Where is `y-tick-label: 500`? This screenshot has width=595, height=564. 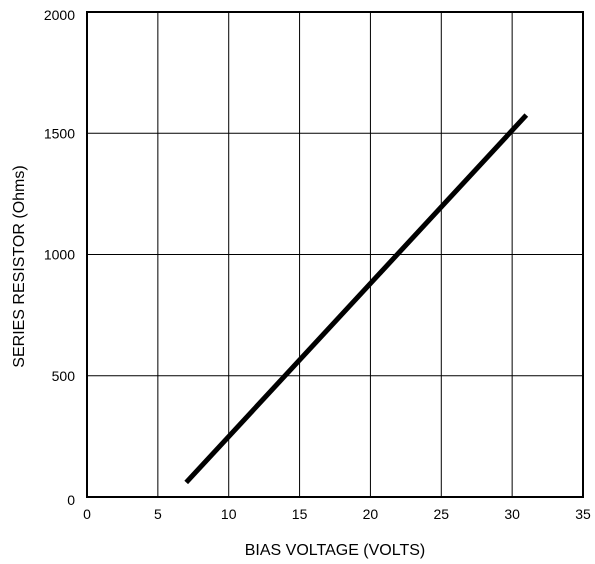
y-tick-label: 500 is located at coordinates (64, 376).